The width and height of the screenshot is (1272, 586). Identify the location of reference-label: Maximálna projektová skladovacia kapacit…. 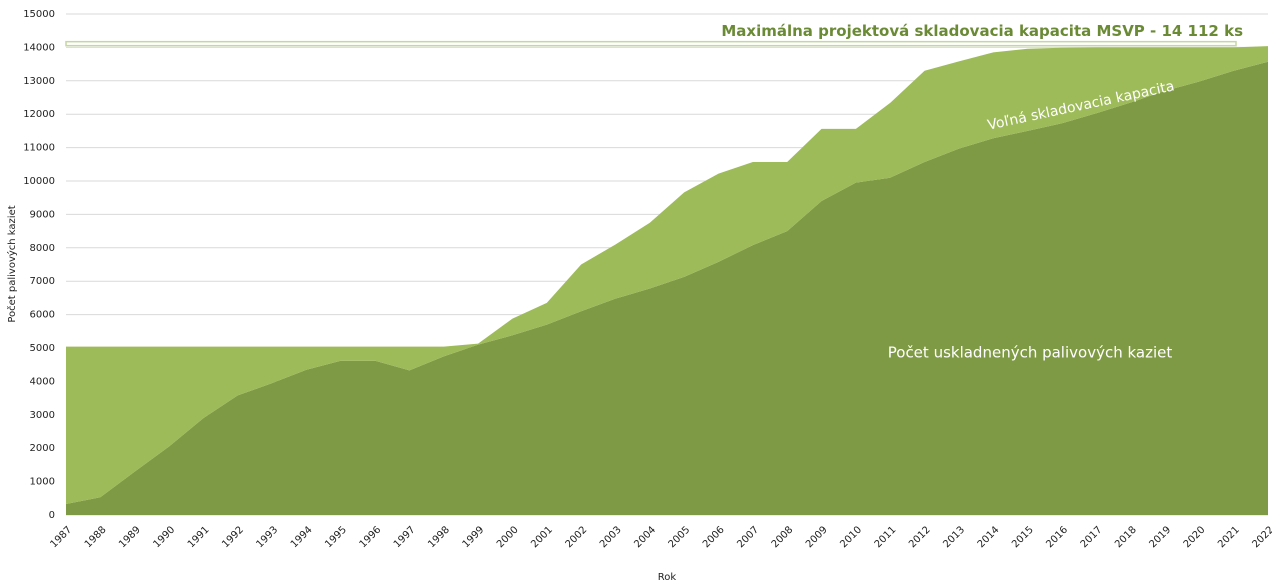
(982, 31).